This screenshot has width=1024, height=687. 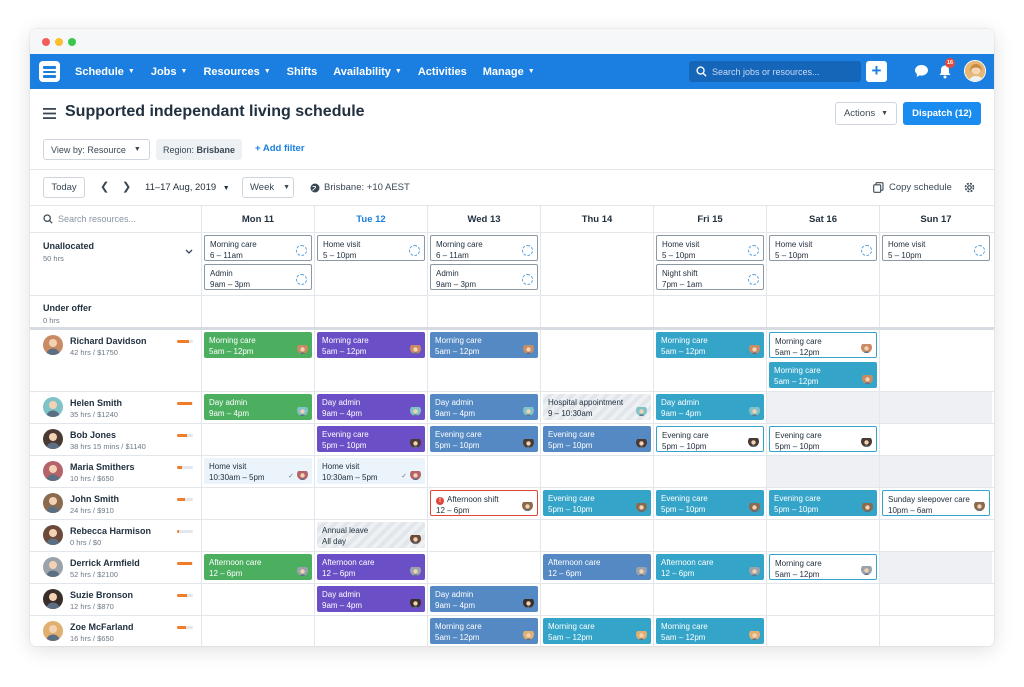 I want to click on copy-schedule-button: Copy schedule, so click(x=912, y=187).